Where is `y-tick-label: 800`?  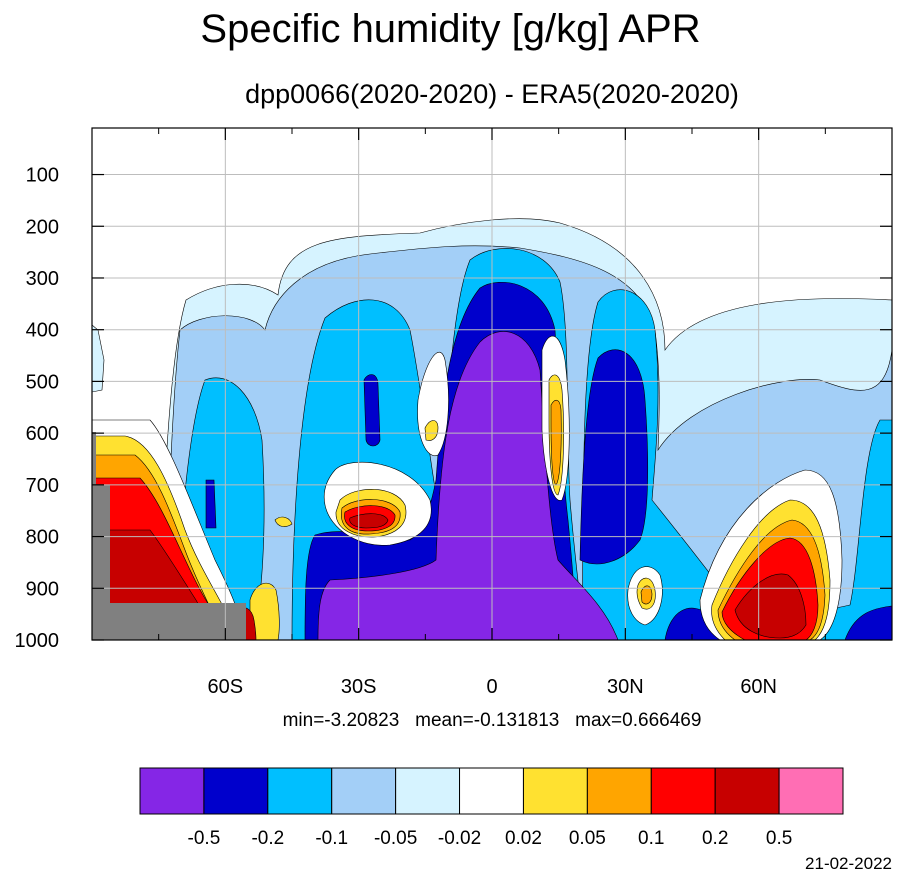 y-tick-label: 800 is located at coordinates (42, 538).